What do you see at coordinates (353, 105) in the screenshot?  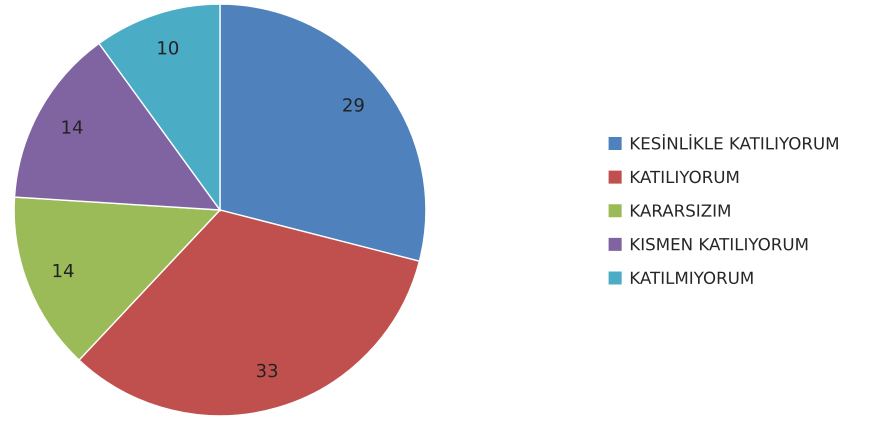 I see `data-label: 29` at bounding box center [353, 105].